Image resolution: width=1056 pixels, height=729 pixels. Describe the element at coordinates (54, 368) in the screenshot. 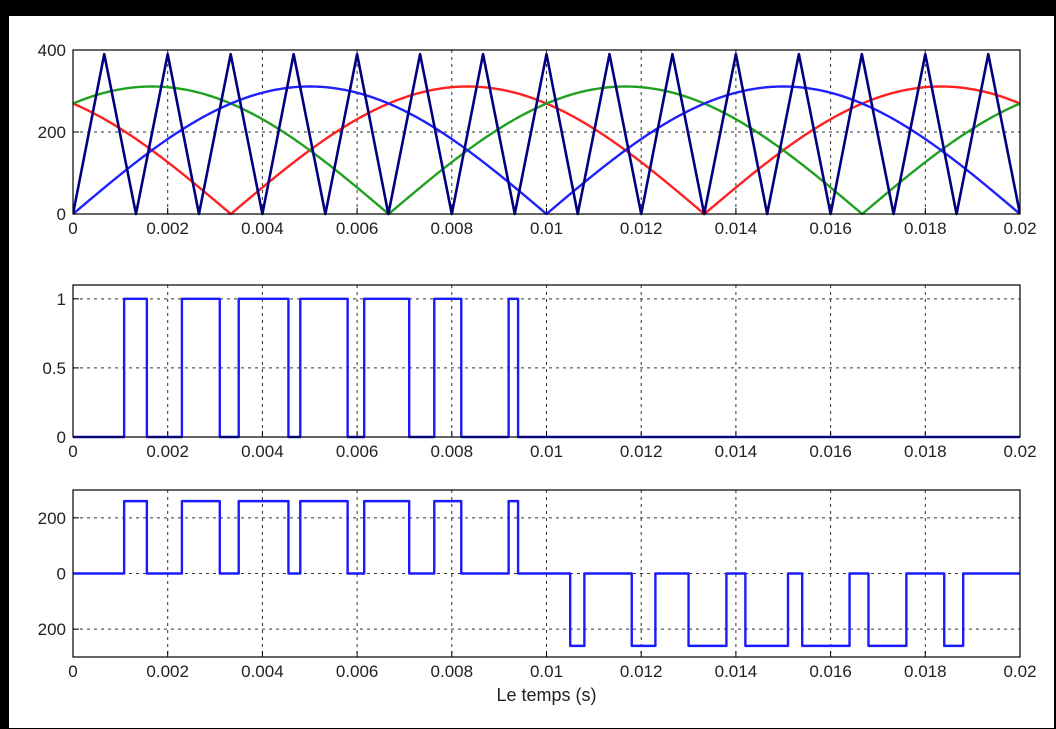

I see `y-tick-label: 0.5` at that location.